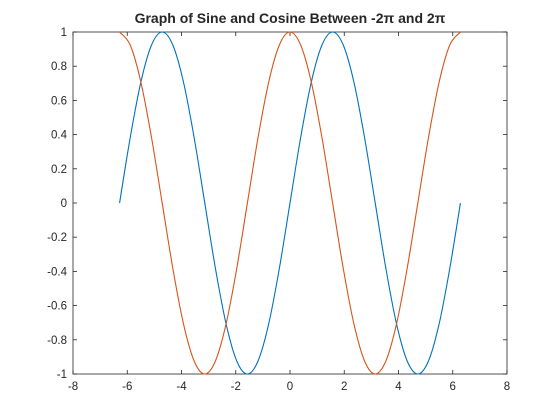 The width and height of the screenshot is (560, 420). What do you see at coordinates (73, 387) in the screenshot?
I see `x-tick-label: -8` at bounding box center [73, 387].